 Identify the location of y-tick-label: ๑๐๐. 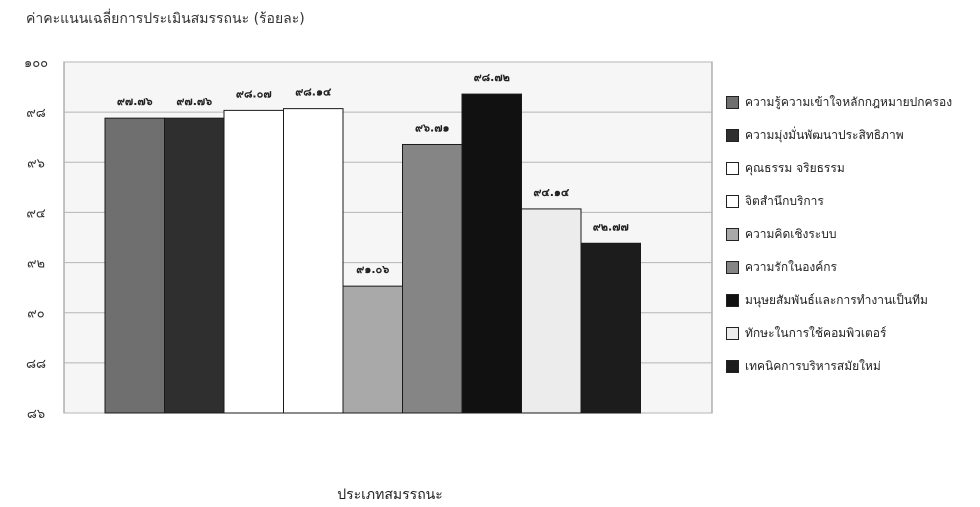
(36, 63).